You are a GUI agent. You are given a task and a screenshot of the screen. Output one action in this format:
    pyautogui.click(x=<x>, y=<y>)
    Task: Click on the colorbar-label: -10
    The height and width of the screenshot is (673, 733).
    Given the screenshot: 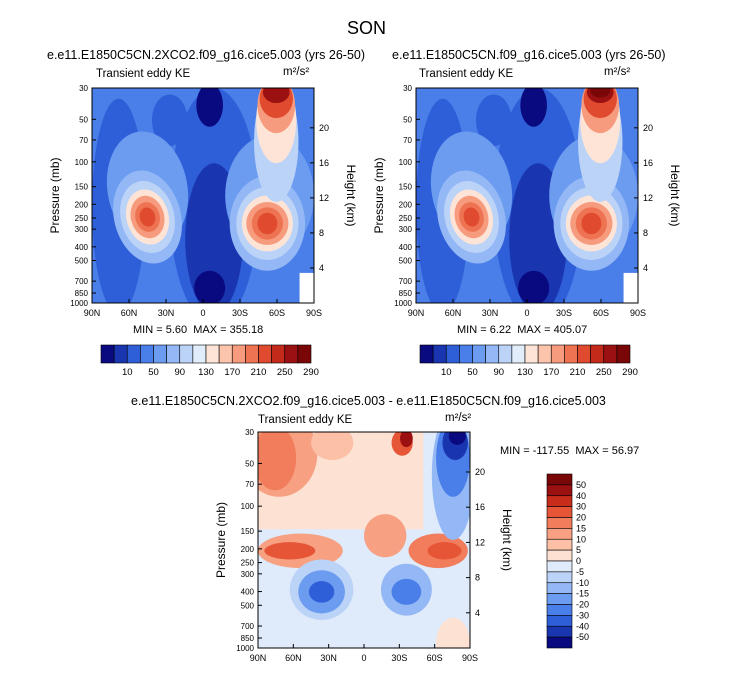 What is the action you would take?
    pyautogui.click(x=582, y=583)
    